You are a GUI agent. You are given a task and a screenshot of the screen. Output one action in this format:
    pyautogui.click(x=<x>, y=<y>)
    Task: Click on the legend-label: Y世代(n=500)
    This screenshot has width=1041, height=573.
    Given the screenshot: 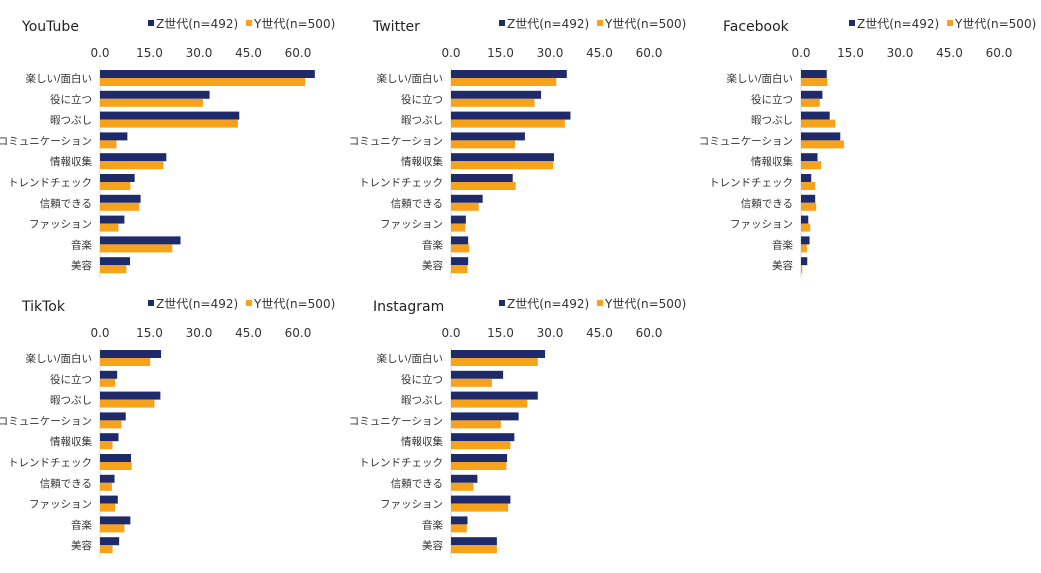 What is the action you would take?
    pyautogui.click(x=645, y=304)
    